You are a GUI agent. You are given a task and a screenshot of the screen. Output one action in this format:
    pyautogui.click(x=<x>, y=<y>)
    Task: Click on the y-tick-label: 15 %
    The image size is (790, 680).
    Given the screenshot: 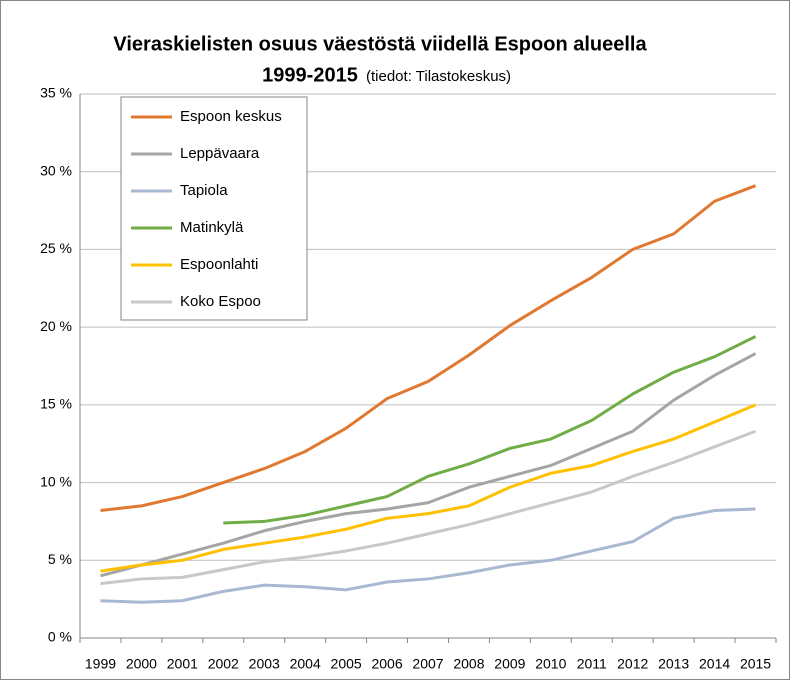 What is the action you would take?
    pyautogui.click(x=56, y=404)
    